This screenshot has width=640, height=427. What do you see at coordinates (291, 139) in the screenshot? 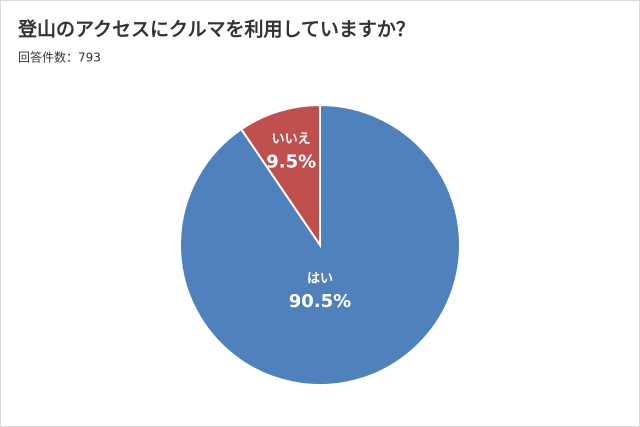
I see `slice-category-label: いいえ` at bounding box center [291, 139].